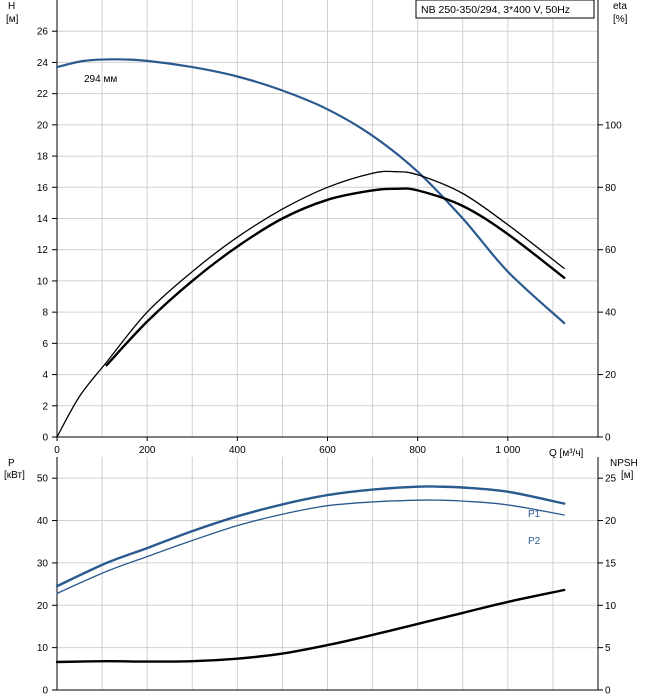 This screenshot has height=700, width=658. Describe the element at coordinates (417, 450) in the screenshot. I see `x-tick-label: 800` at that location.